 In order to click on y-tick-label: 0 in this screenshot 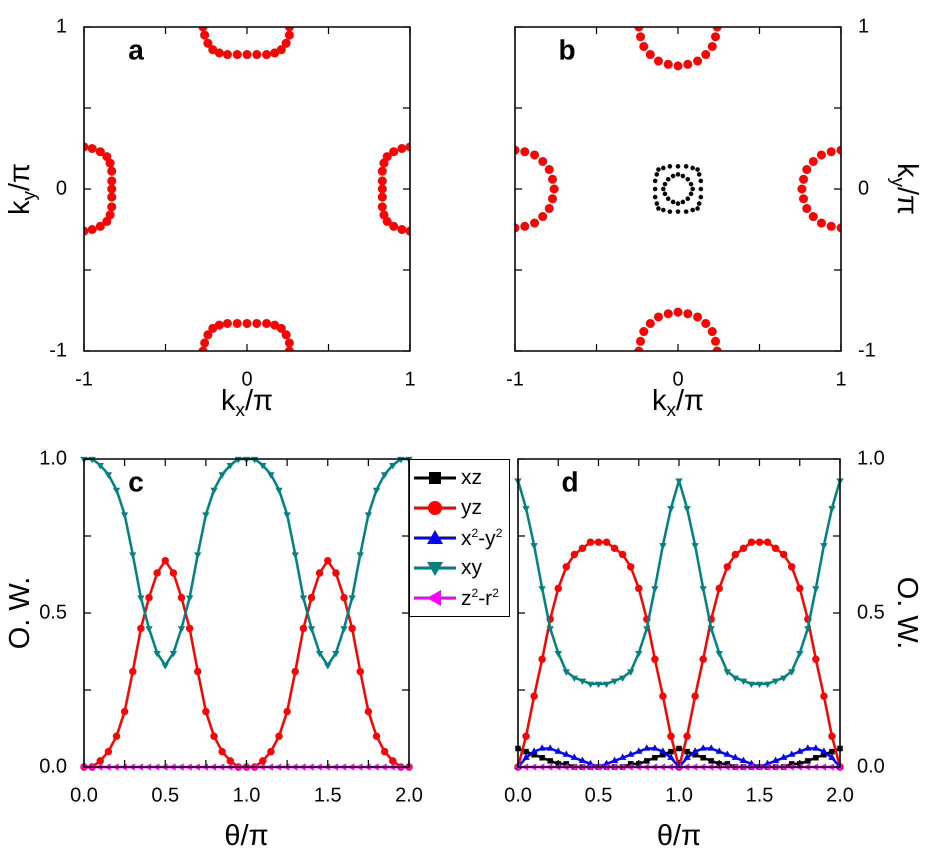, I will do `click(61, 189)`.